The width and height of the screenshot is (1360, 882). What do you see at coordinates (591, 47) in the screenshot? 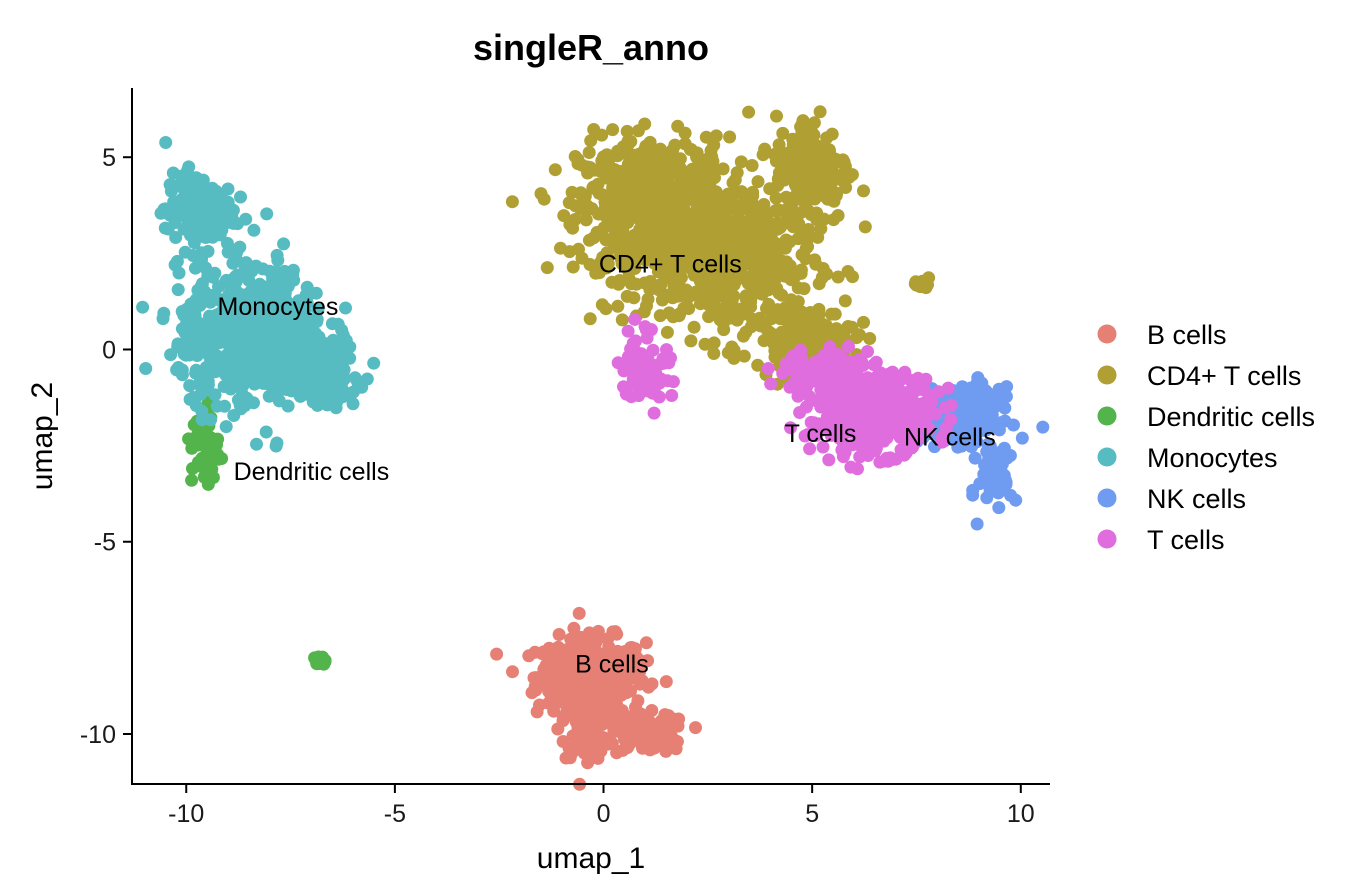
I see `chart-title: singleR_anno` at bounding box center [591, 47].